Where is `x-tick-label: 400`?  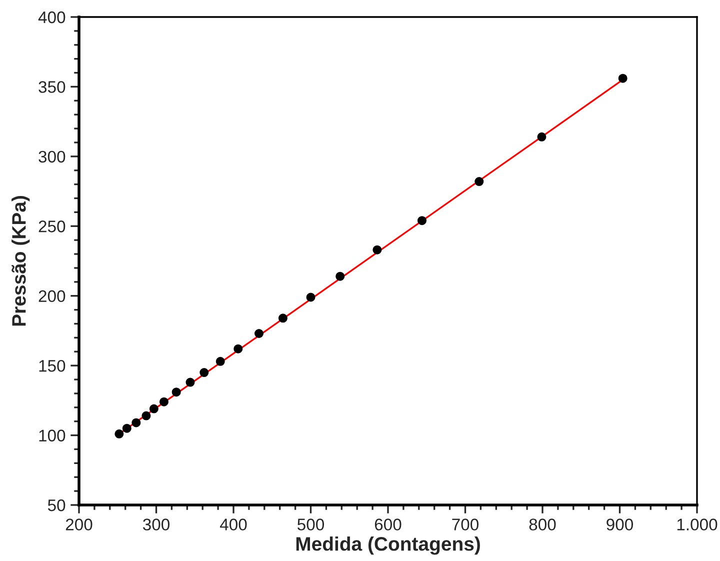 x-tick-label: 400 is located at coordinates (233, 524).